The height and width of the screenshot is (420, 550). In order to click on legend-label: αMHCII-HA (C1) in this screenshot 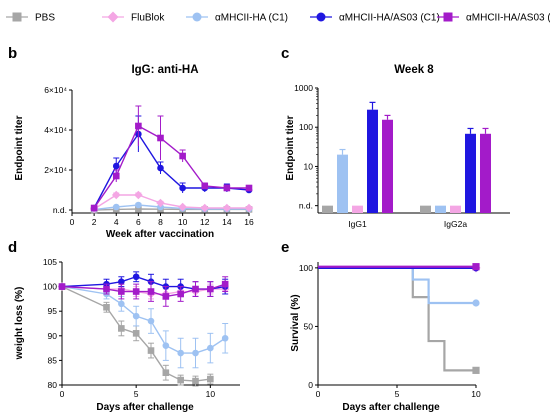, I will do `click(251, 18)`.